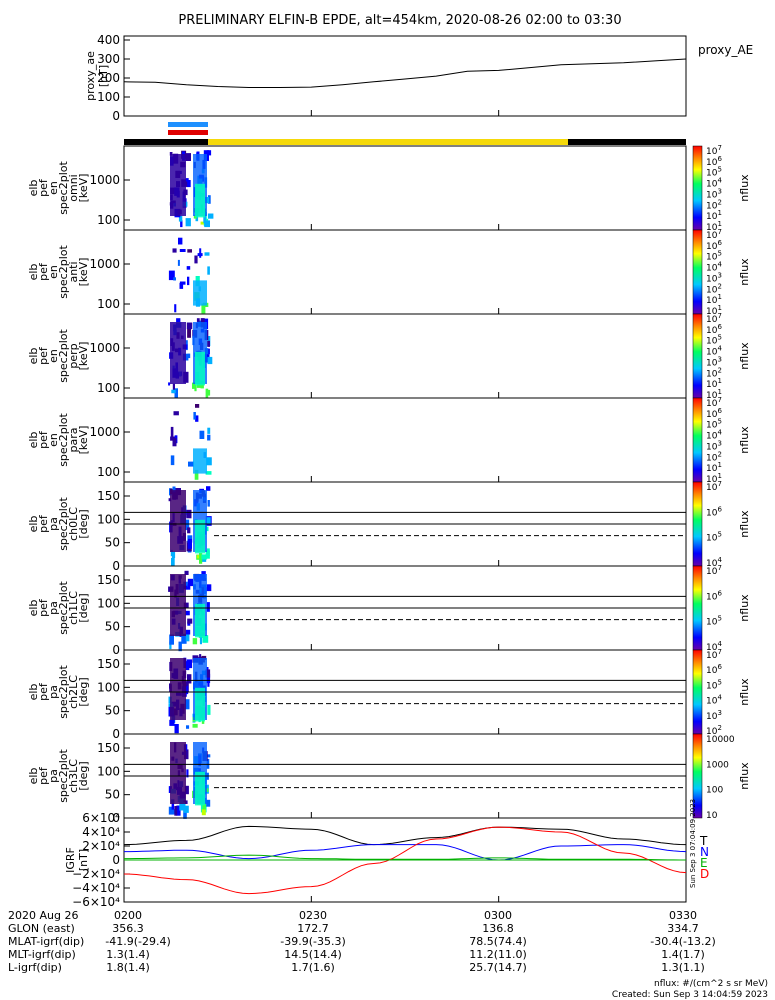 The width and height of the screenshot is (775, 1000). What do you see at coordinates (58, 692) in the screenshot?
I see `panel-ylabel-ch2LC: elbpefpaspec2plotch2LC[deg]` at bounding box center [58, 692].